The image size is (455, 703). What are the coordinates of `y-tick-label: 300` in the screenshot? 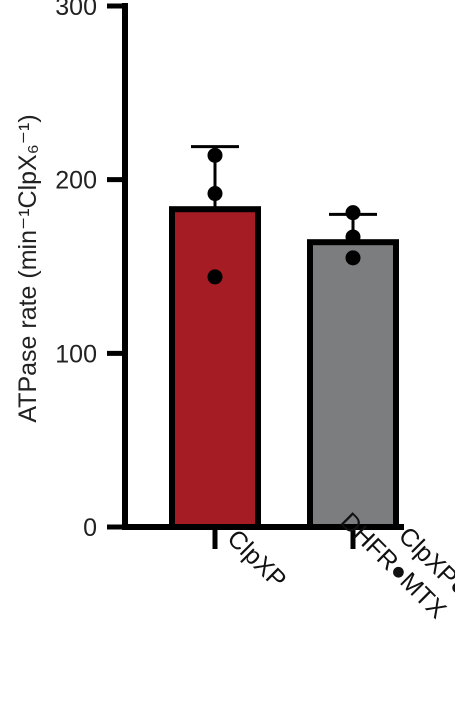 It's located at (76, 10).